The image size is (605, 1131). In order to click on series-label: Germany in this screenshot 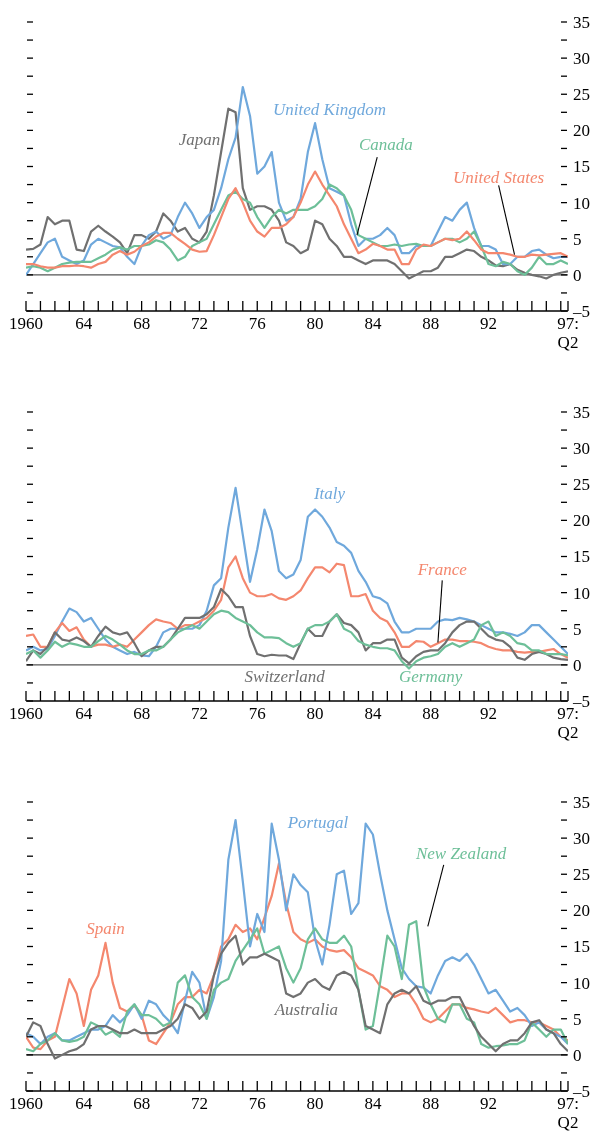, I will do `click(431, 677)`.